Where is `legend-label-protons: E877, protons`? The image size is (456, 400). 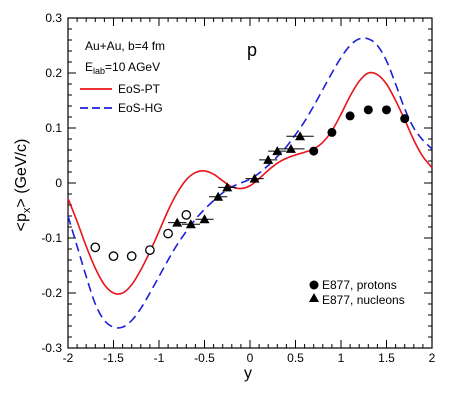
legend-label-protons: E877, protons is located at coordinates (359, 285).